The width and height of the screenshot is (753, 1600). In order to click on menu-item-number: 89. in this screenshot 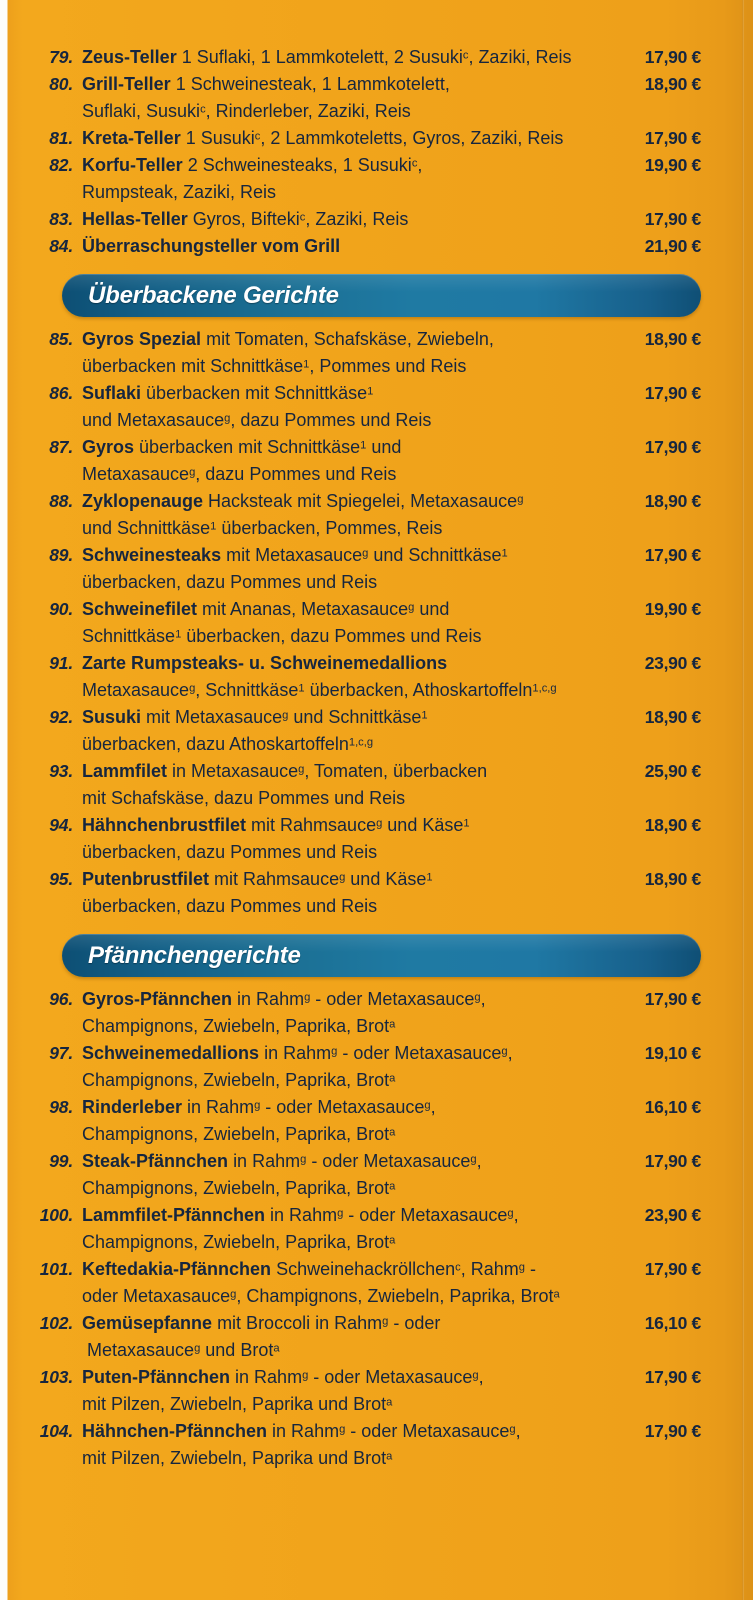, I will do `click(61, 555)`.